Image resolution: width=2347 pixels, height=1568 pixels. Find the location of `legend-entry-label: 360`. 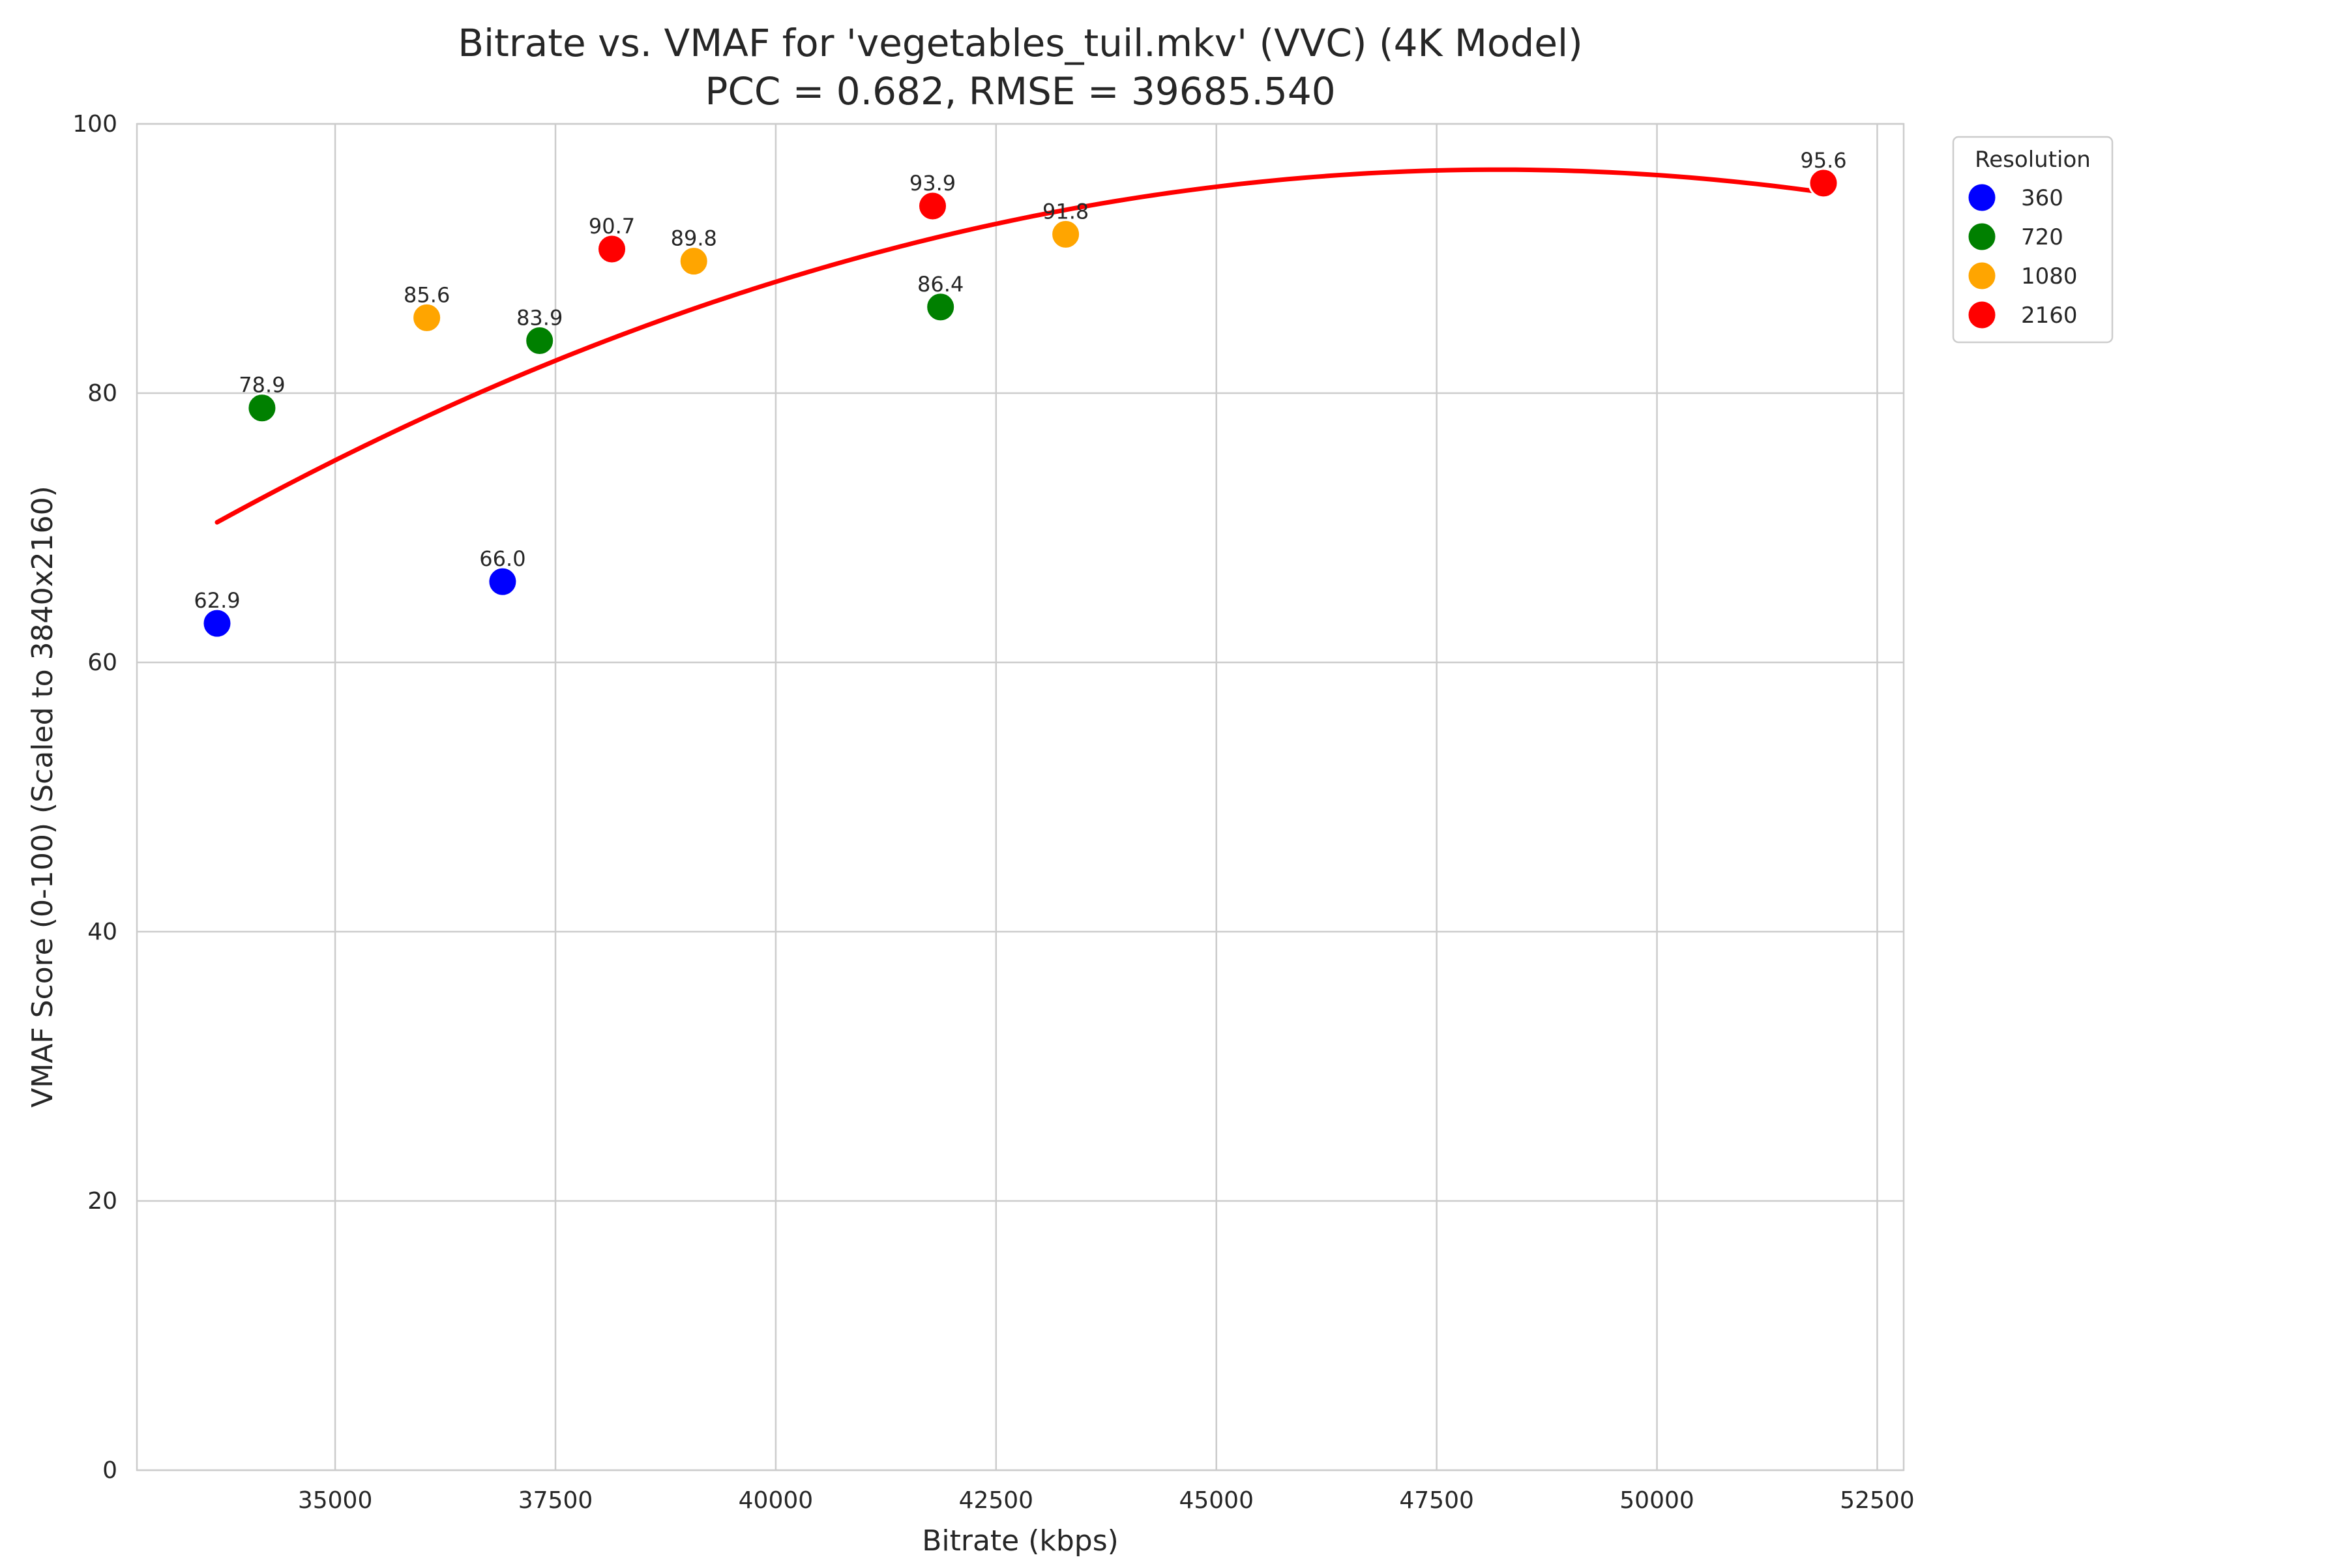

legend-entry-label: 360 is located at coordinates (2042, 198).